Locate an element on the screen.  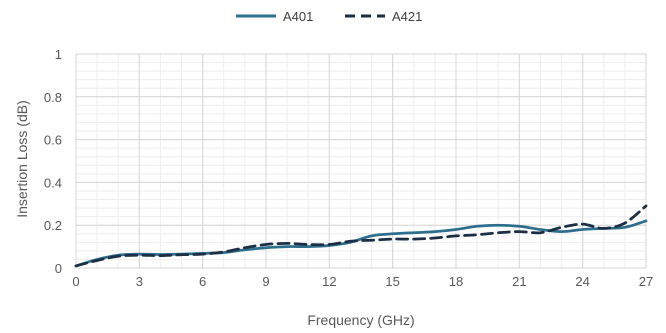
x-tick-label: 18 is located at coordinates (456, 281).